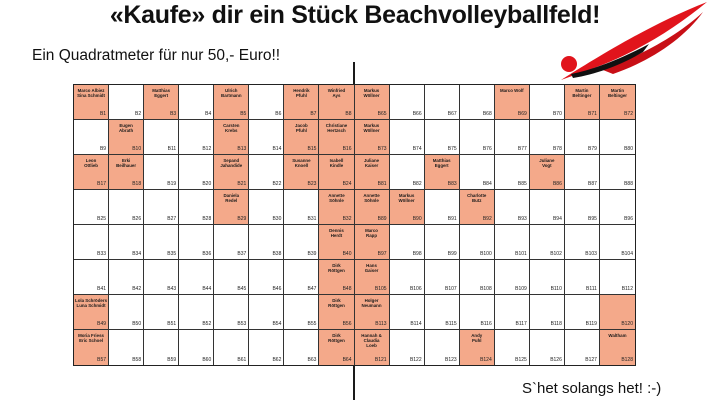  Describe the element at coordinates (477, 347) in the screenshot. I see `field-square: Andy Puhl B124` at that location.